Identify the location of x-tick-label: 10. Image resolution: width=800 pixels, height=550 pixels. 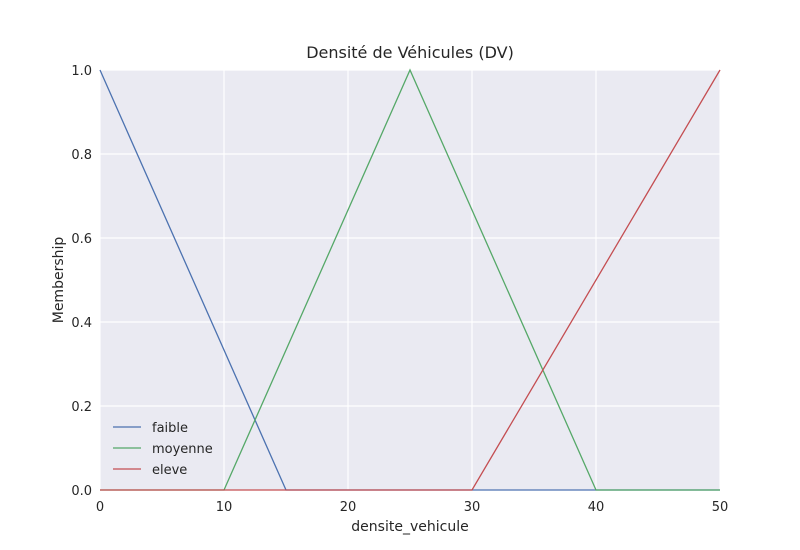
(224, 507).